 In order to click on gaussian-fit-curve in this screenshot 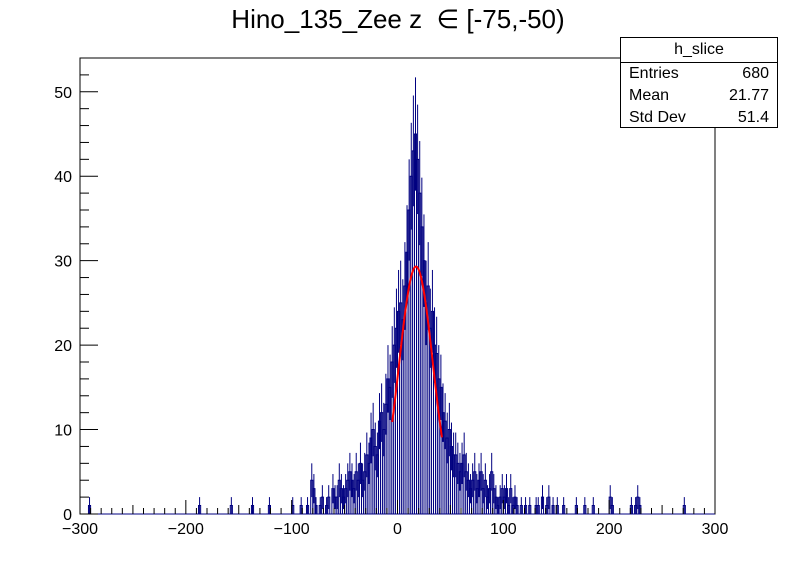, I will do `click(417, 351)`.